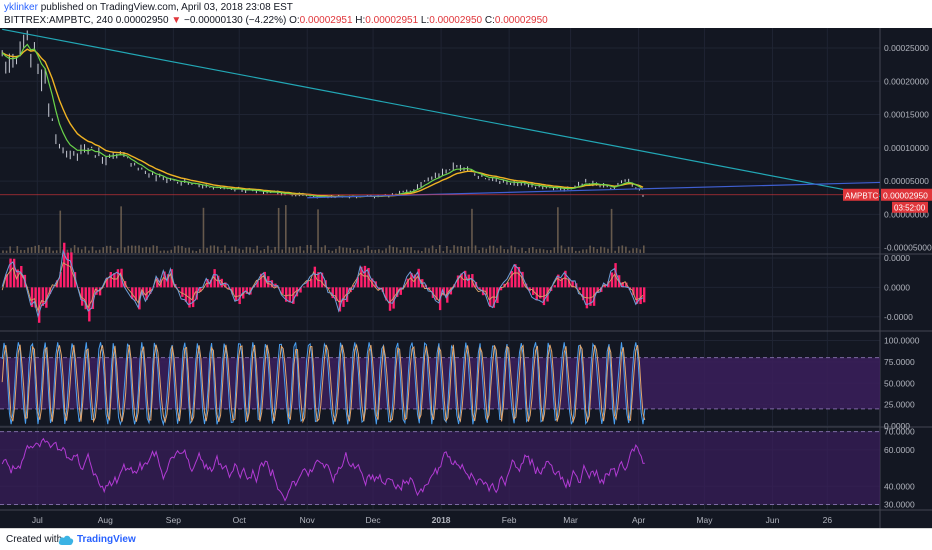 The image size is (932, 550). I want to click on created-with-label: Created with, so click(34, 539).